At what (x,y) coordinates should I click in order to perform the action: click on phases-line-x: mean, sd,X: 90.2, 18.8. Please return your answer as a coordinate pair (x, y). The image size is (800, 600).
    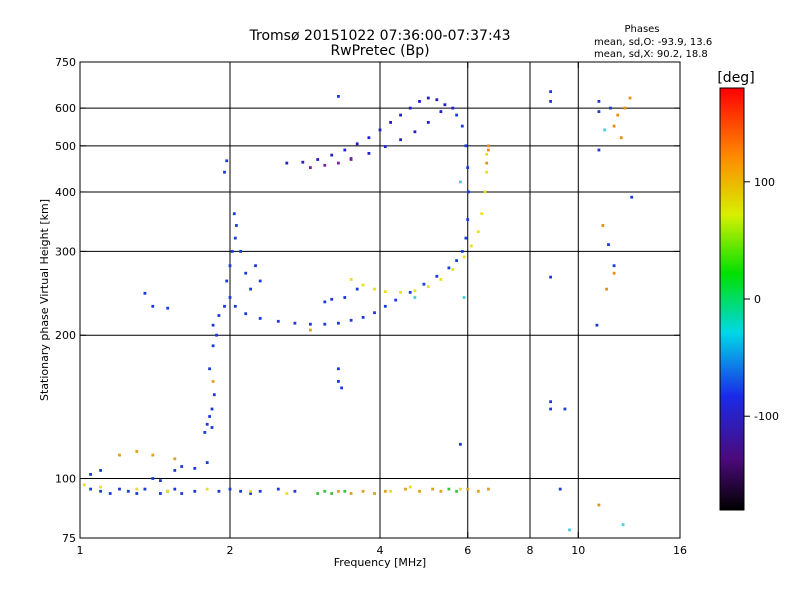
    Looking at the image, I should click on (651, 54).